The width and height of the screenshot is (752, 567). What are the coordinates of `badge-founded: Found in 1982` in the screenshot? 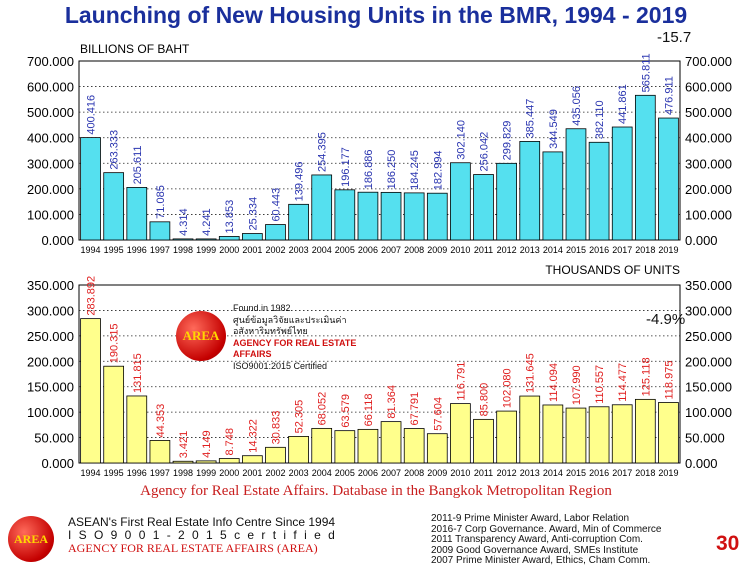 It's located at (262, 308).